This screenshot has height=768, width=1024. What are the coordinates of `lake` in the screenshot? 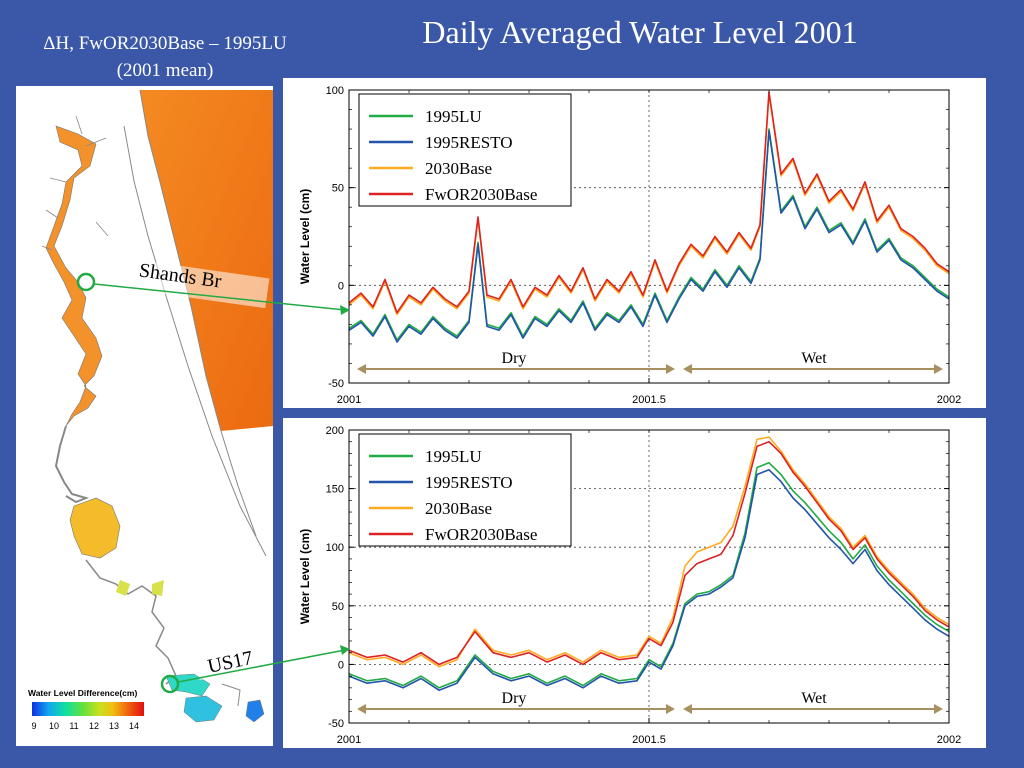 It's located at (95, 528).